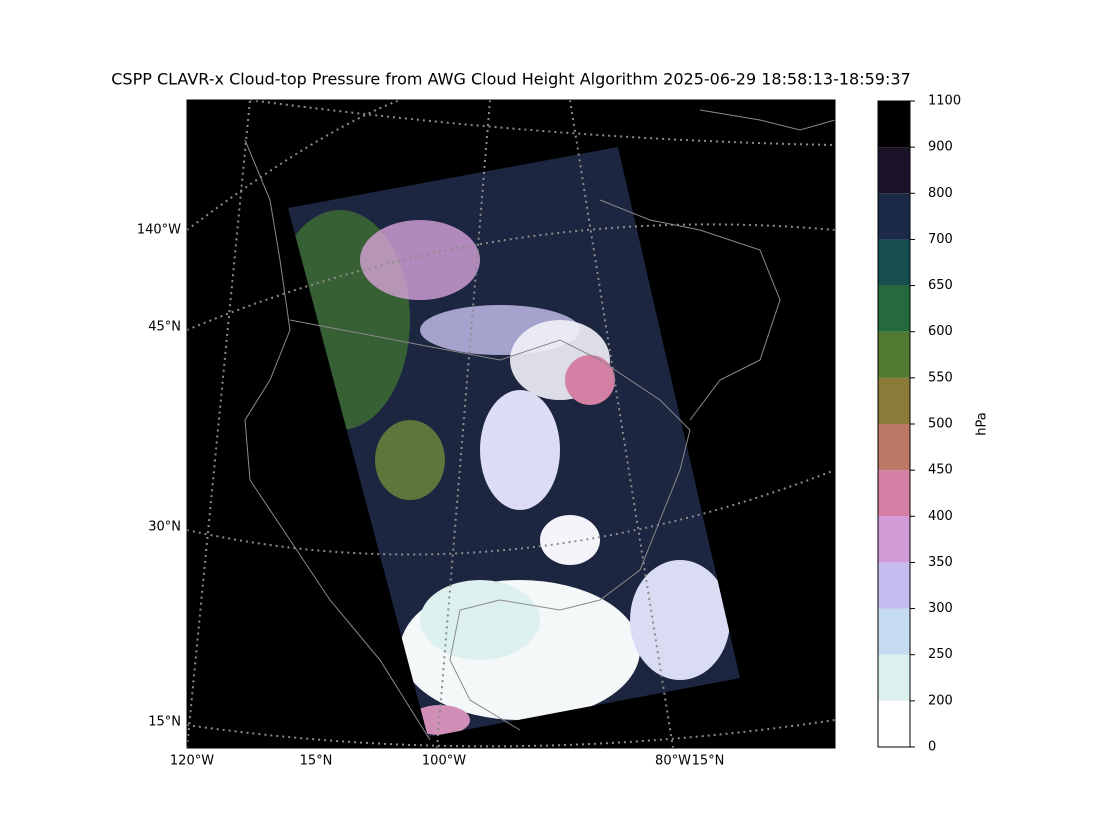 The width and height of the screenshot is (1120, 840). I want to click on colorbar-tick-label: 250, so click(940, 654).